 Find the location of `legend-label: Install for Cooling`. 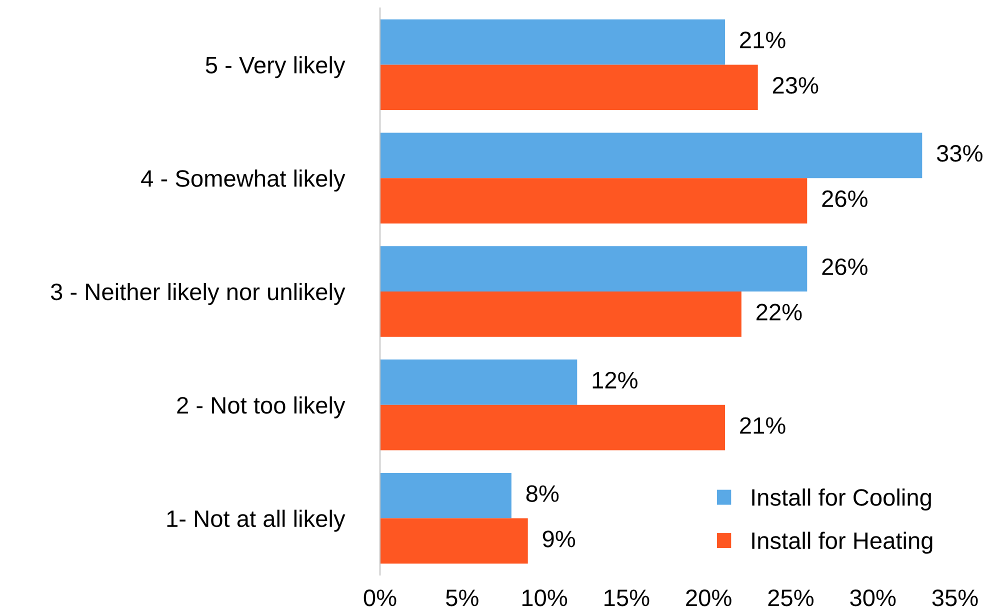

legend-label: Install for Cooling is located at coordinates (841, 499).